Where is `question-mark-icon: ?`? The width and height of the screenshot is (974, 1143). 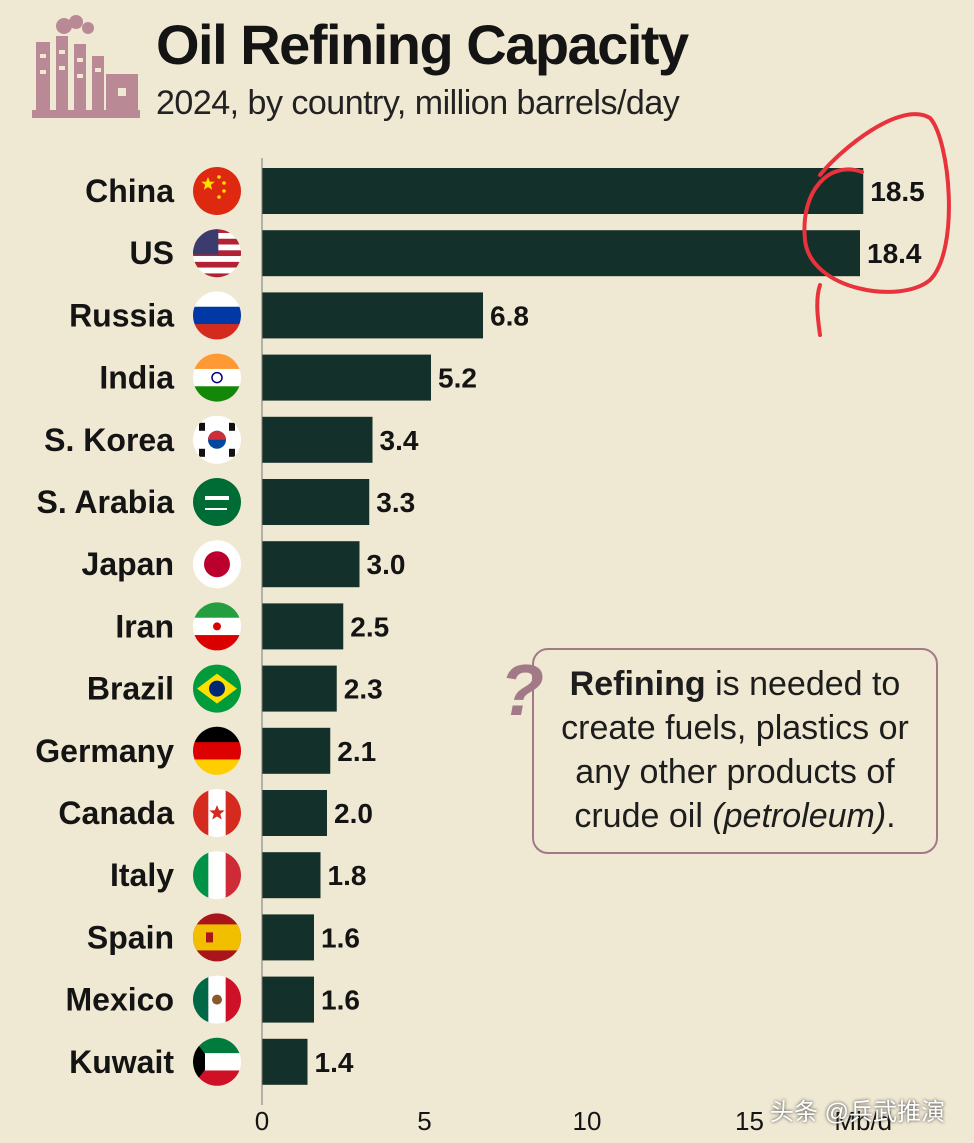 question-mark-icon: ? is located at coordinates (522, 691).